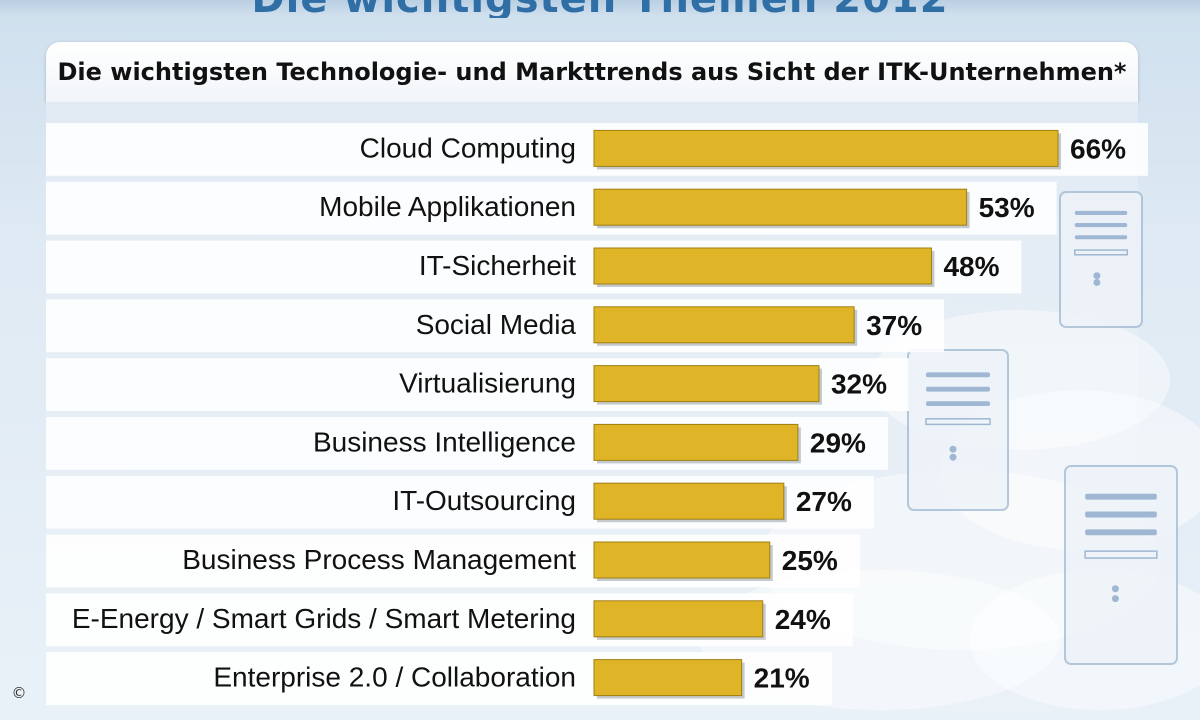 The height and width of the screenshot is (720, 1200). I want to click on top-title-band: Die wichtigsten Themen 2012, so click(600, 9).